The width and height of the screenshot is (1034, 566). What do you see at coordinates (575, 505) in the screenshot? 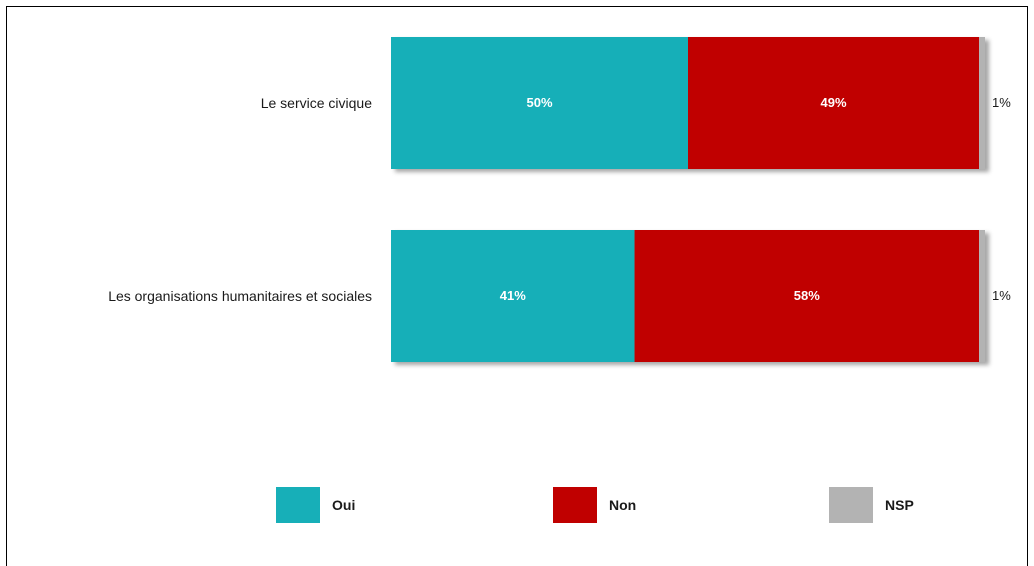
I see `legend-swatch-non` at bounding box center [575, 505].